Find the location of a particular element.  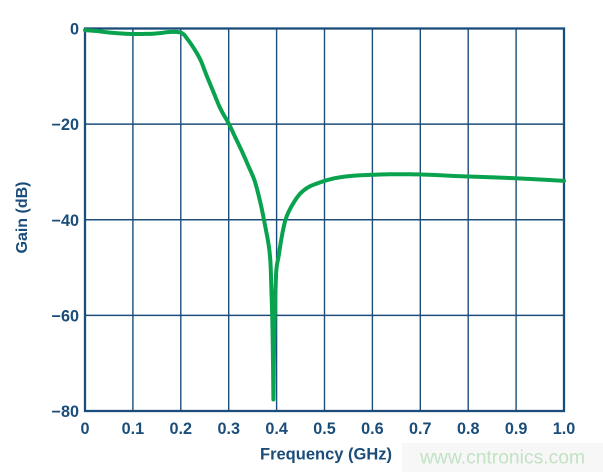

svg-text: 1.0 is located at coordinates (564, 429).